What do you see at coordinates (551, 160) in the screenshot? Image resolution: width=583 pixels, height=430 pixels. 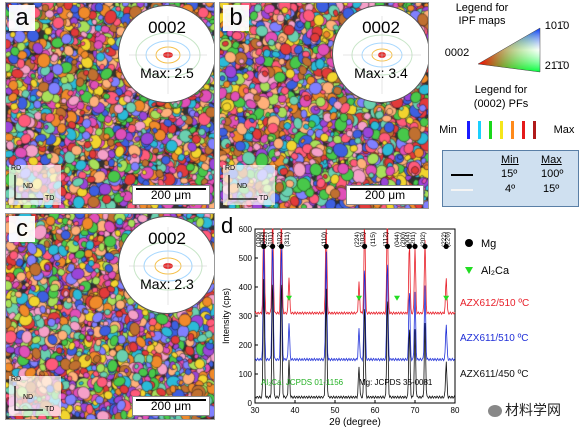 I see `table-max-header: Max` at bounding box center [551, 160].